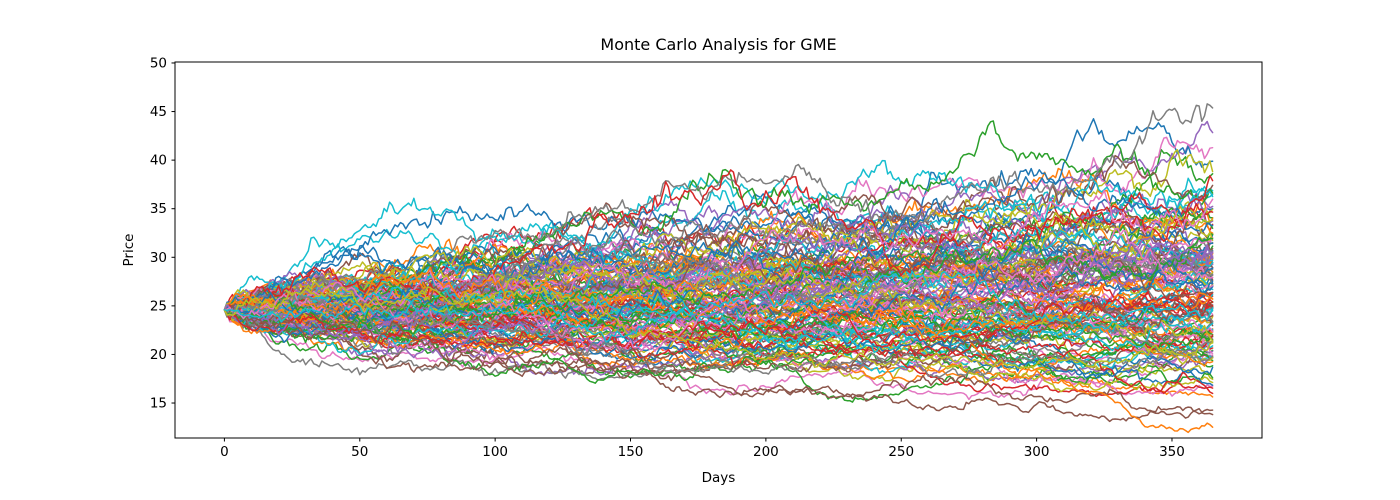 Image resolution: width=1400 pixels, height=500 pixels. What do you see at coordinates (718, 44) in the screenshot?
I see `chart-title: Monte Carlo Analysis for GME` at bounding box center [718, 44].